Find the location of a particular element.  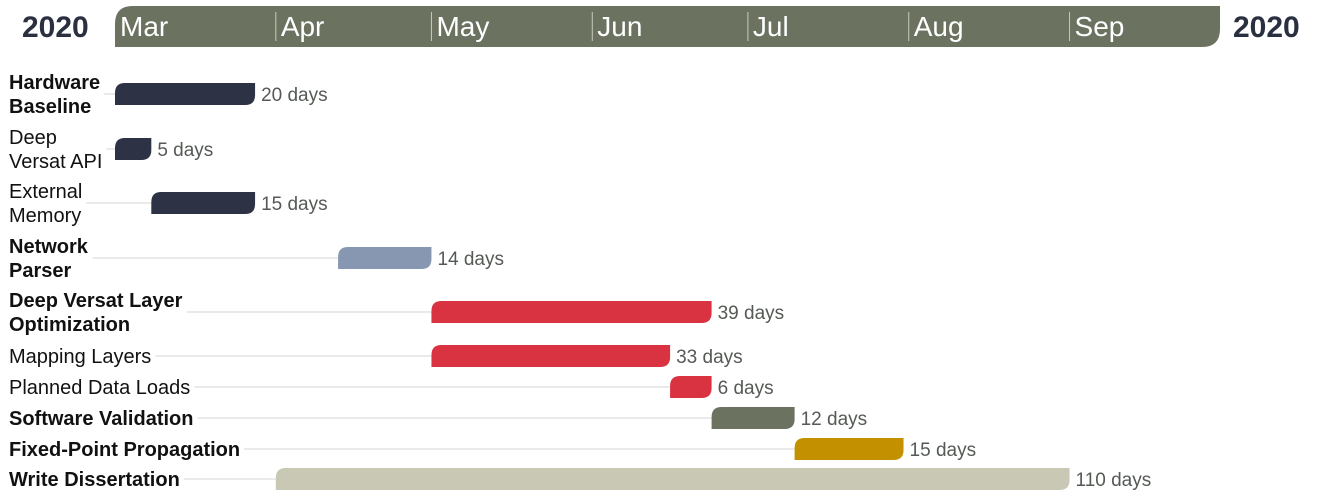

month-label-aug: Aug is located at coordinates (939, 26).